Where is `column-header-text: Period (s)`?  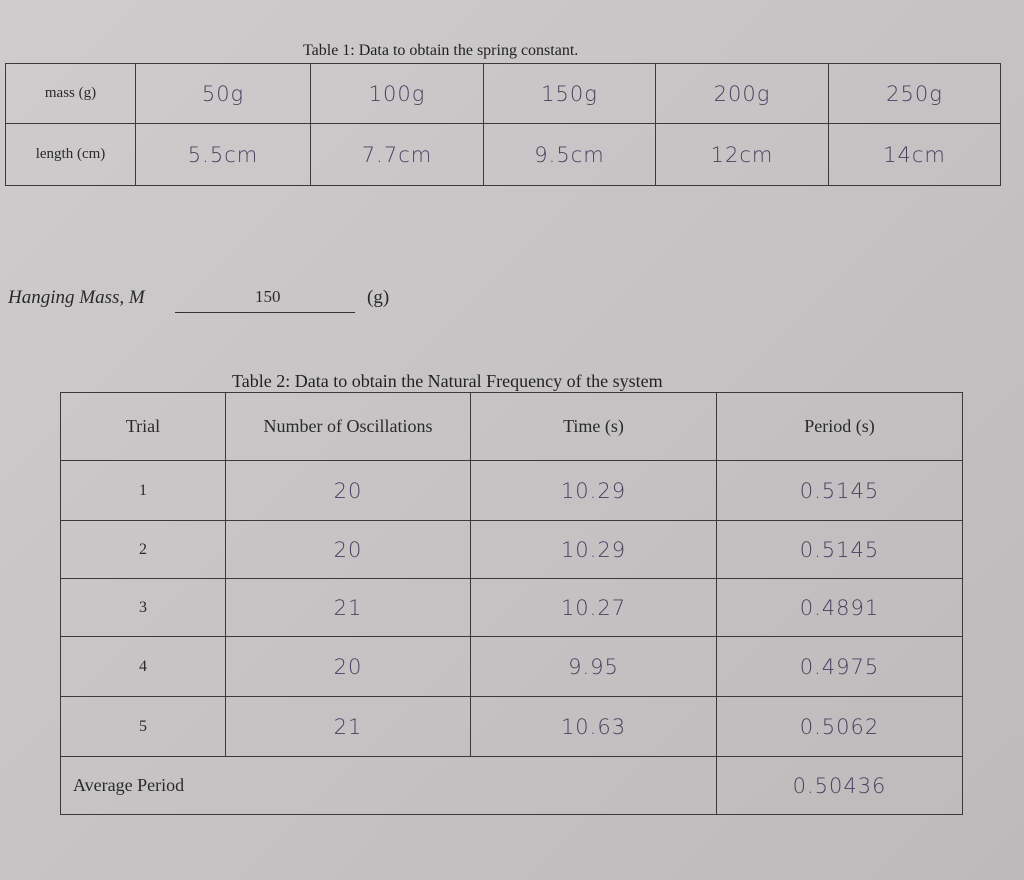
column-header-text: Period (s) is located at coordinates (839, 426).